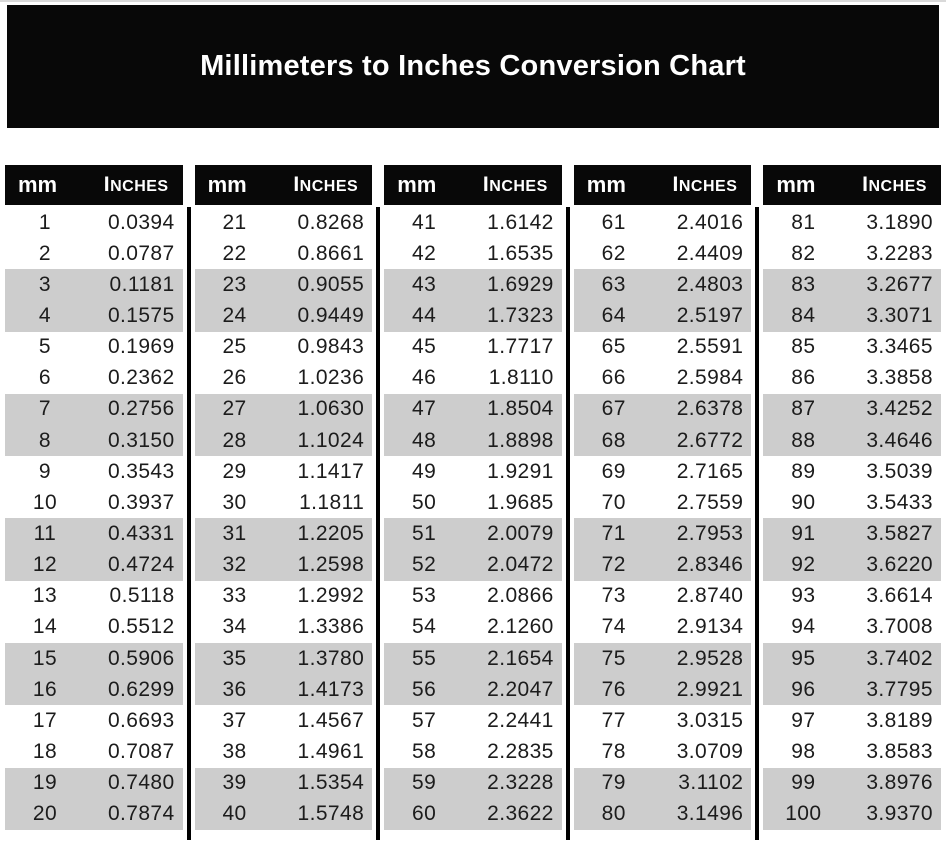  What do you see at coordinates (94, 783) in the screenshot?
I see `table-row: 19 0.7480` at bounding box center [94, 783].